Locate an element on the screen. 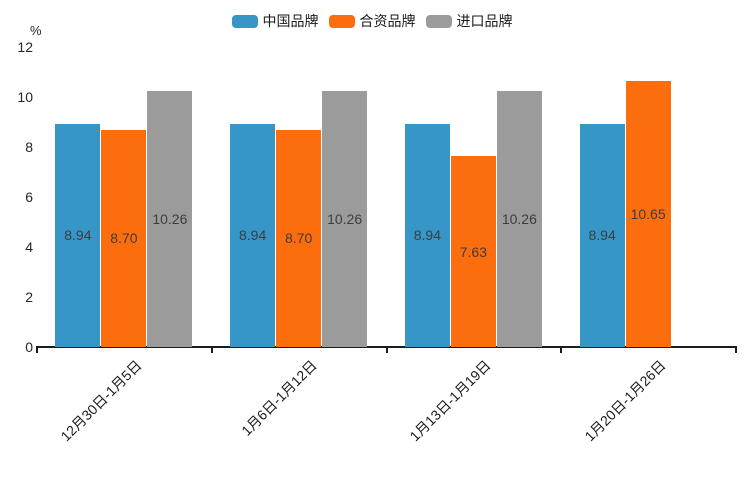 The width and height of the screenshot is (744, 496). y-tick-label: 4 is located at coordinates (29, 247).